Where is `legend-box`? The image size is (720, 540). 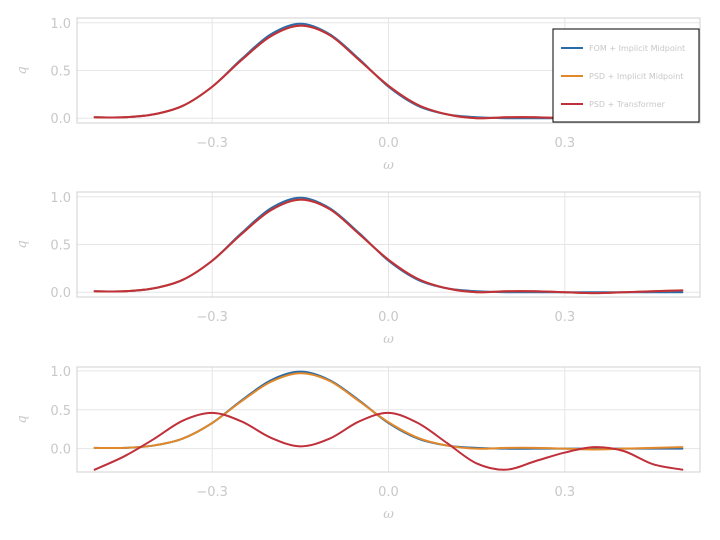 legend-box is located at coordinates (626, 75).